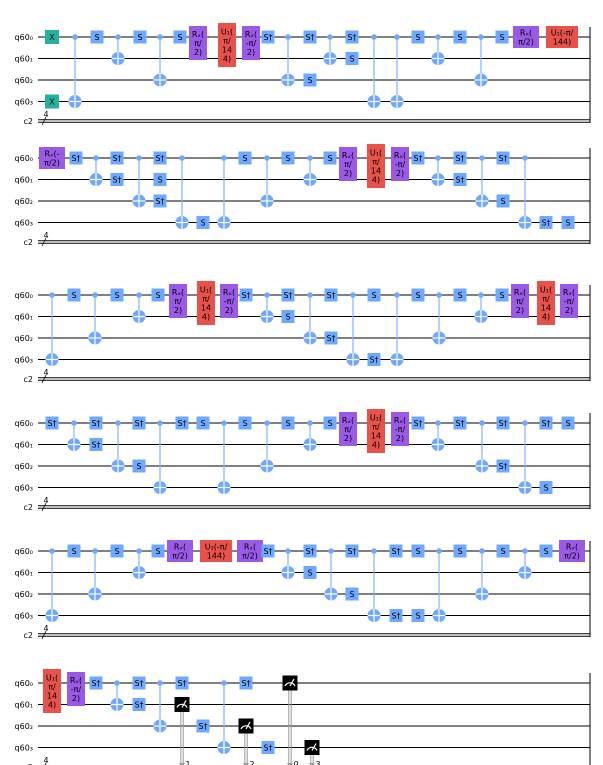 The image size is (603, 765). I want to click on gate-label: 14, so click(376, 436).